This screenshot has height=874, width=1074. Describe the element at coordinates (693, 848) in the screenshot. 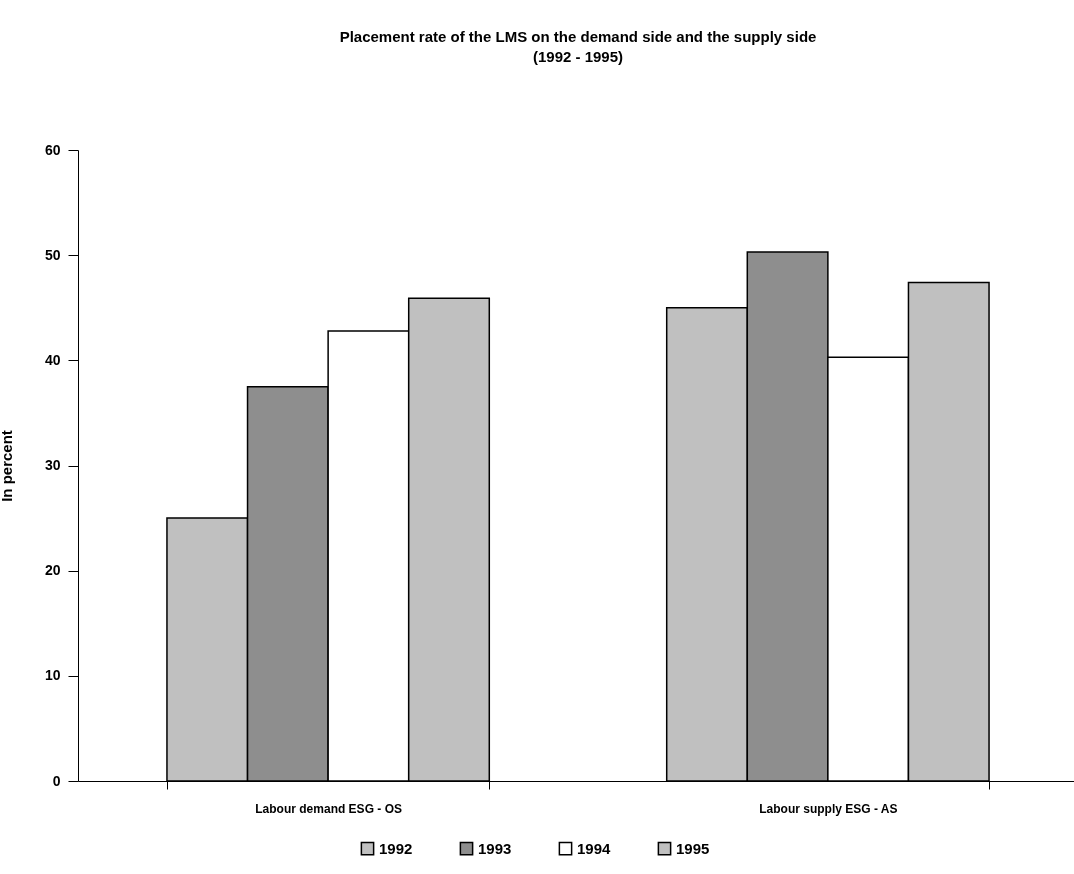

I see `legend-label: 1995` at that location.